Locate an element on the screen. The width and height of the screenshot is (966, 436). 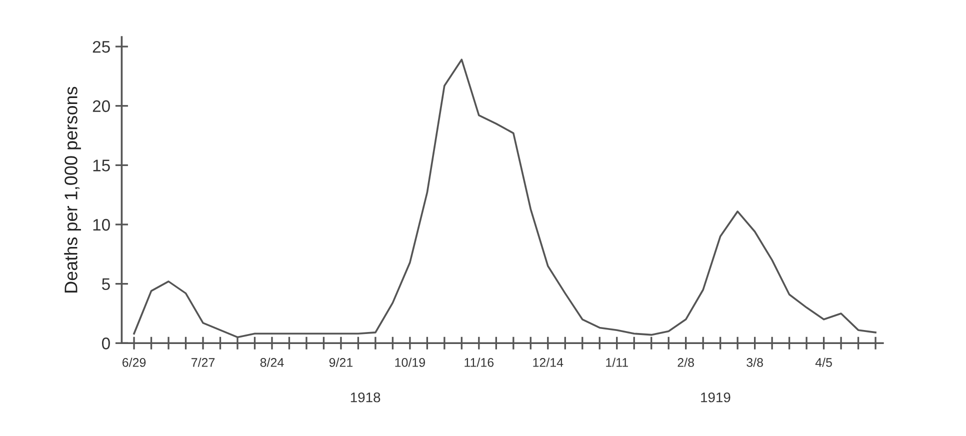
x-tick-label: 9/21 is located at coordinates (341, 362).